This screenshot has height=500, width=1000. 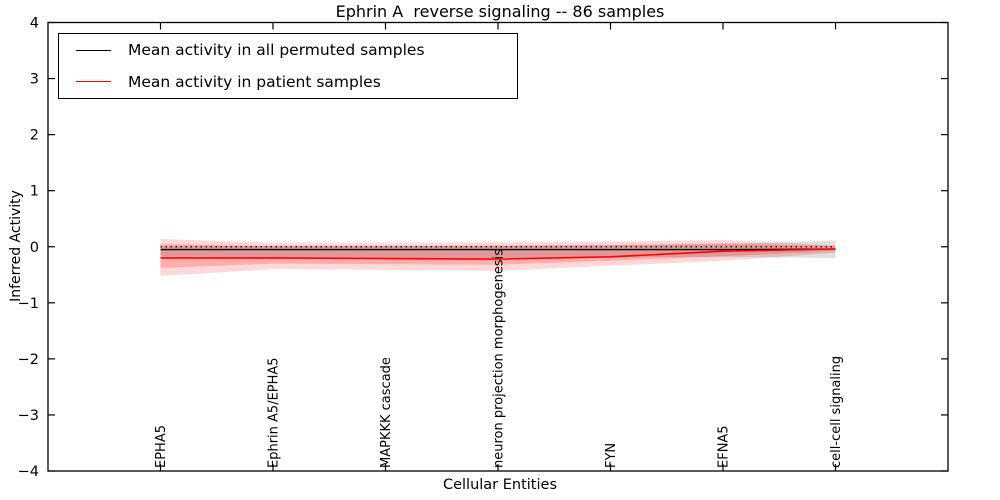 What do you see at coordinates (836, 412) in the screenshot?
I see `x-tick-label: cell-cell signaling` at bounding box center [836, 412].